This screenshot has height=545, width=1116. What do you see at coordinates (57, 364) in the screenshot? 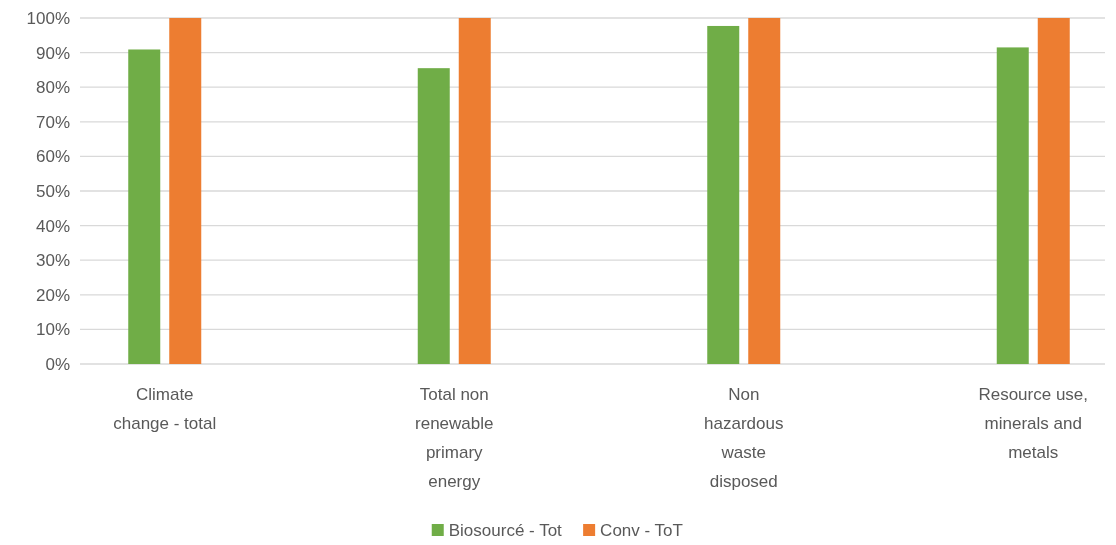
I see `y-tick-label: 0%` at bounding box center [57, 364].